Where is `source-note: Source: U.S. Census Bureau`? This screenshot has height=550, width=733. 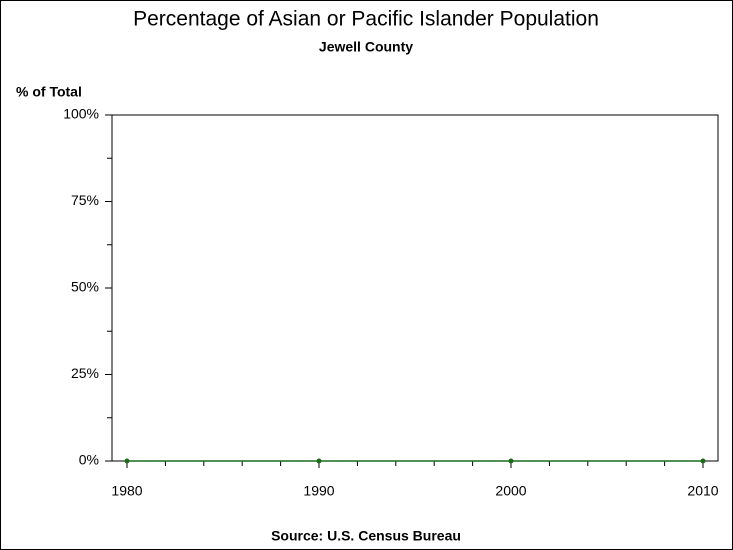
source-note: Source: U.S. Census Bureau is located at coordinates (366, 536).